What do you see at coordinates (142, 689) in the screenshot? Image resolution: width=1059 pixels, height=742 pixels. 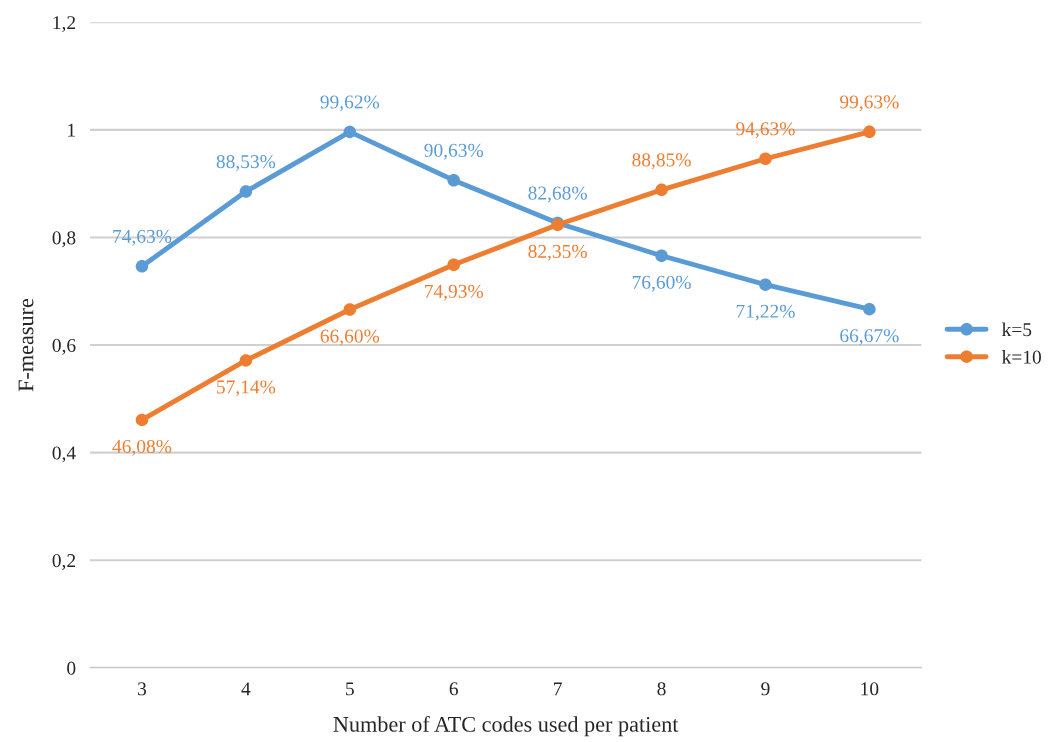 I see `x-tick-label: 3` at bounding box center [142, 689].